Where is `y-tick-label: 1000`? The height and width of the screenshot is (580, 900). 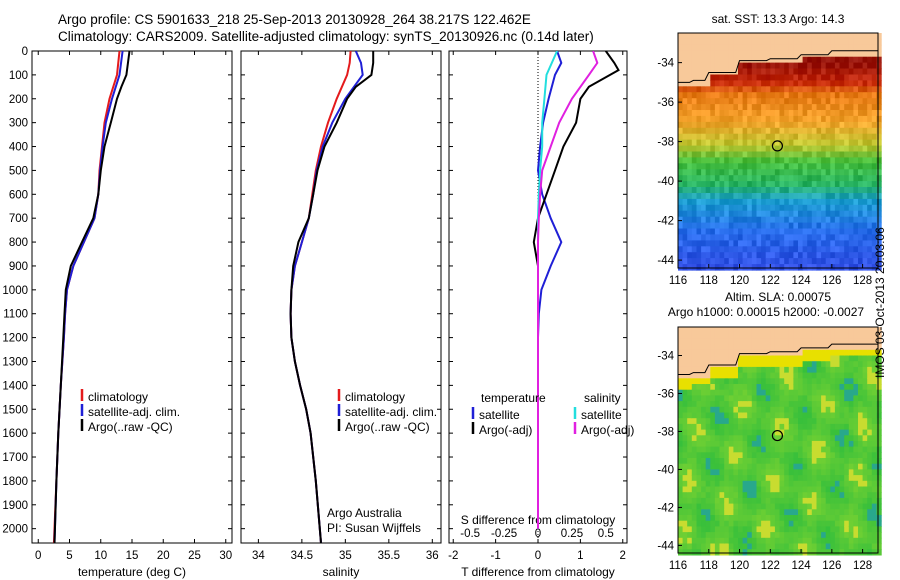
y-tick-label: 1000 is located at coordinates (15, 291).